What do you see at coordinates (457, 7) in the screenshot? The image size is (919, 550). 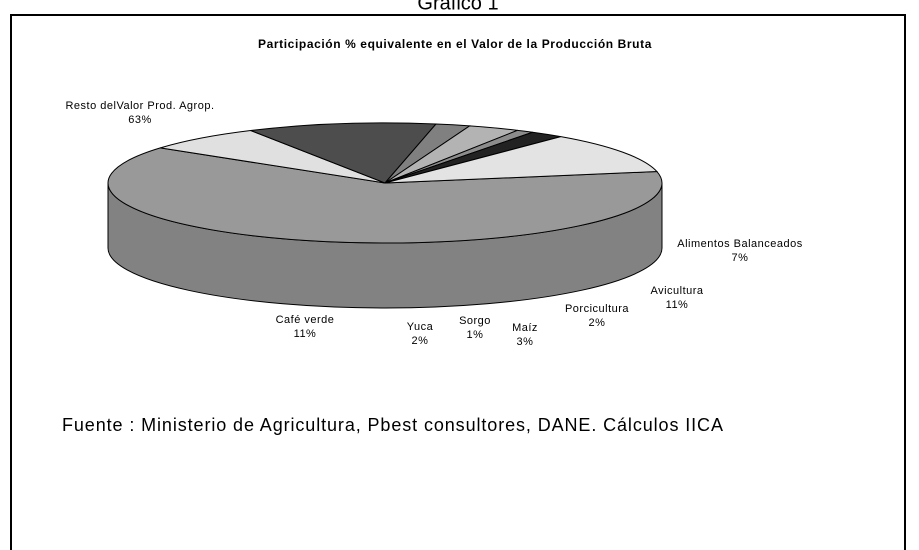 I see `page-title: Gráfico 1` at bounding box center [457, 7].